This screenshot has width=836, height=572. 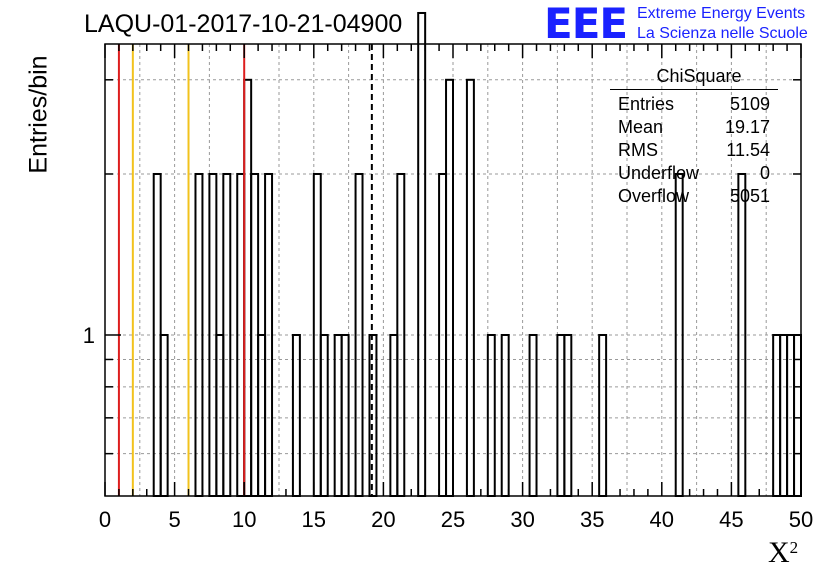 I want to click on x-axis-label: X2, so click(x=783, y=553).